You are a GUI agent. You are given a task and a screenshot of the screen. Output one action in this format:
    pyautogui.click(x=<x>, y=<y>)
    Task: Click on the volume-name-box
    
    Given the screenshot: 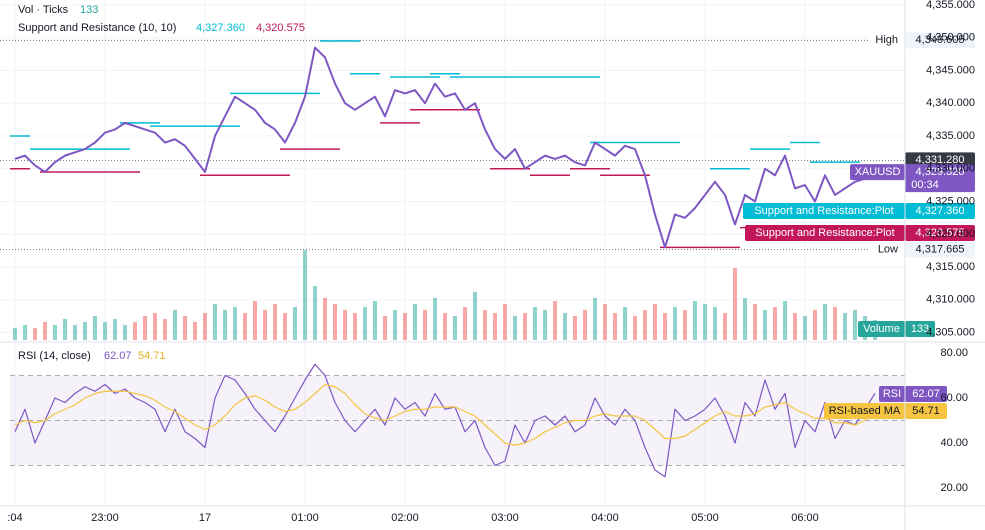 What is the action you would take?
    pyautogui.click(x=881, y=329)
    